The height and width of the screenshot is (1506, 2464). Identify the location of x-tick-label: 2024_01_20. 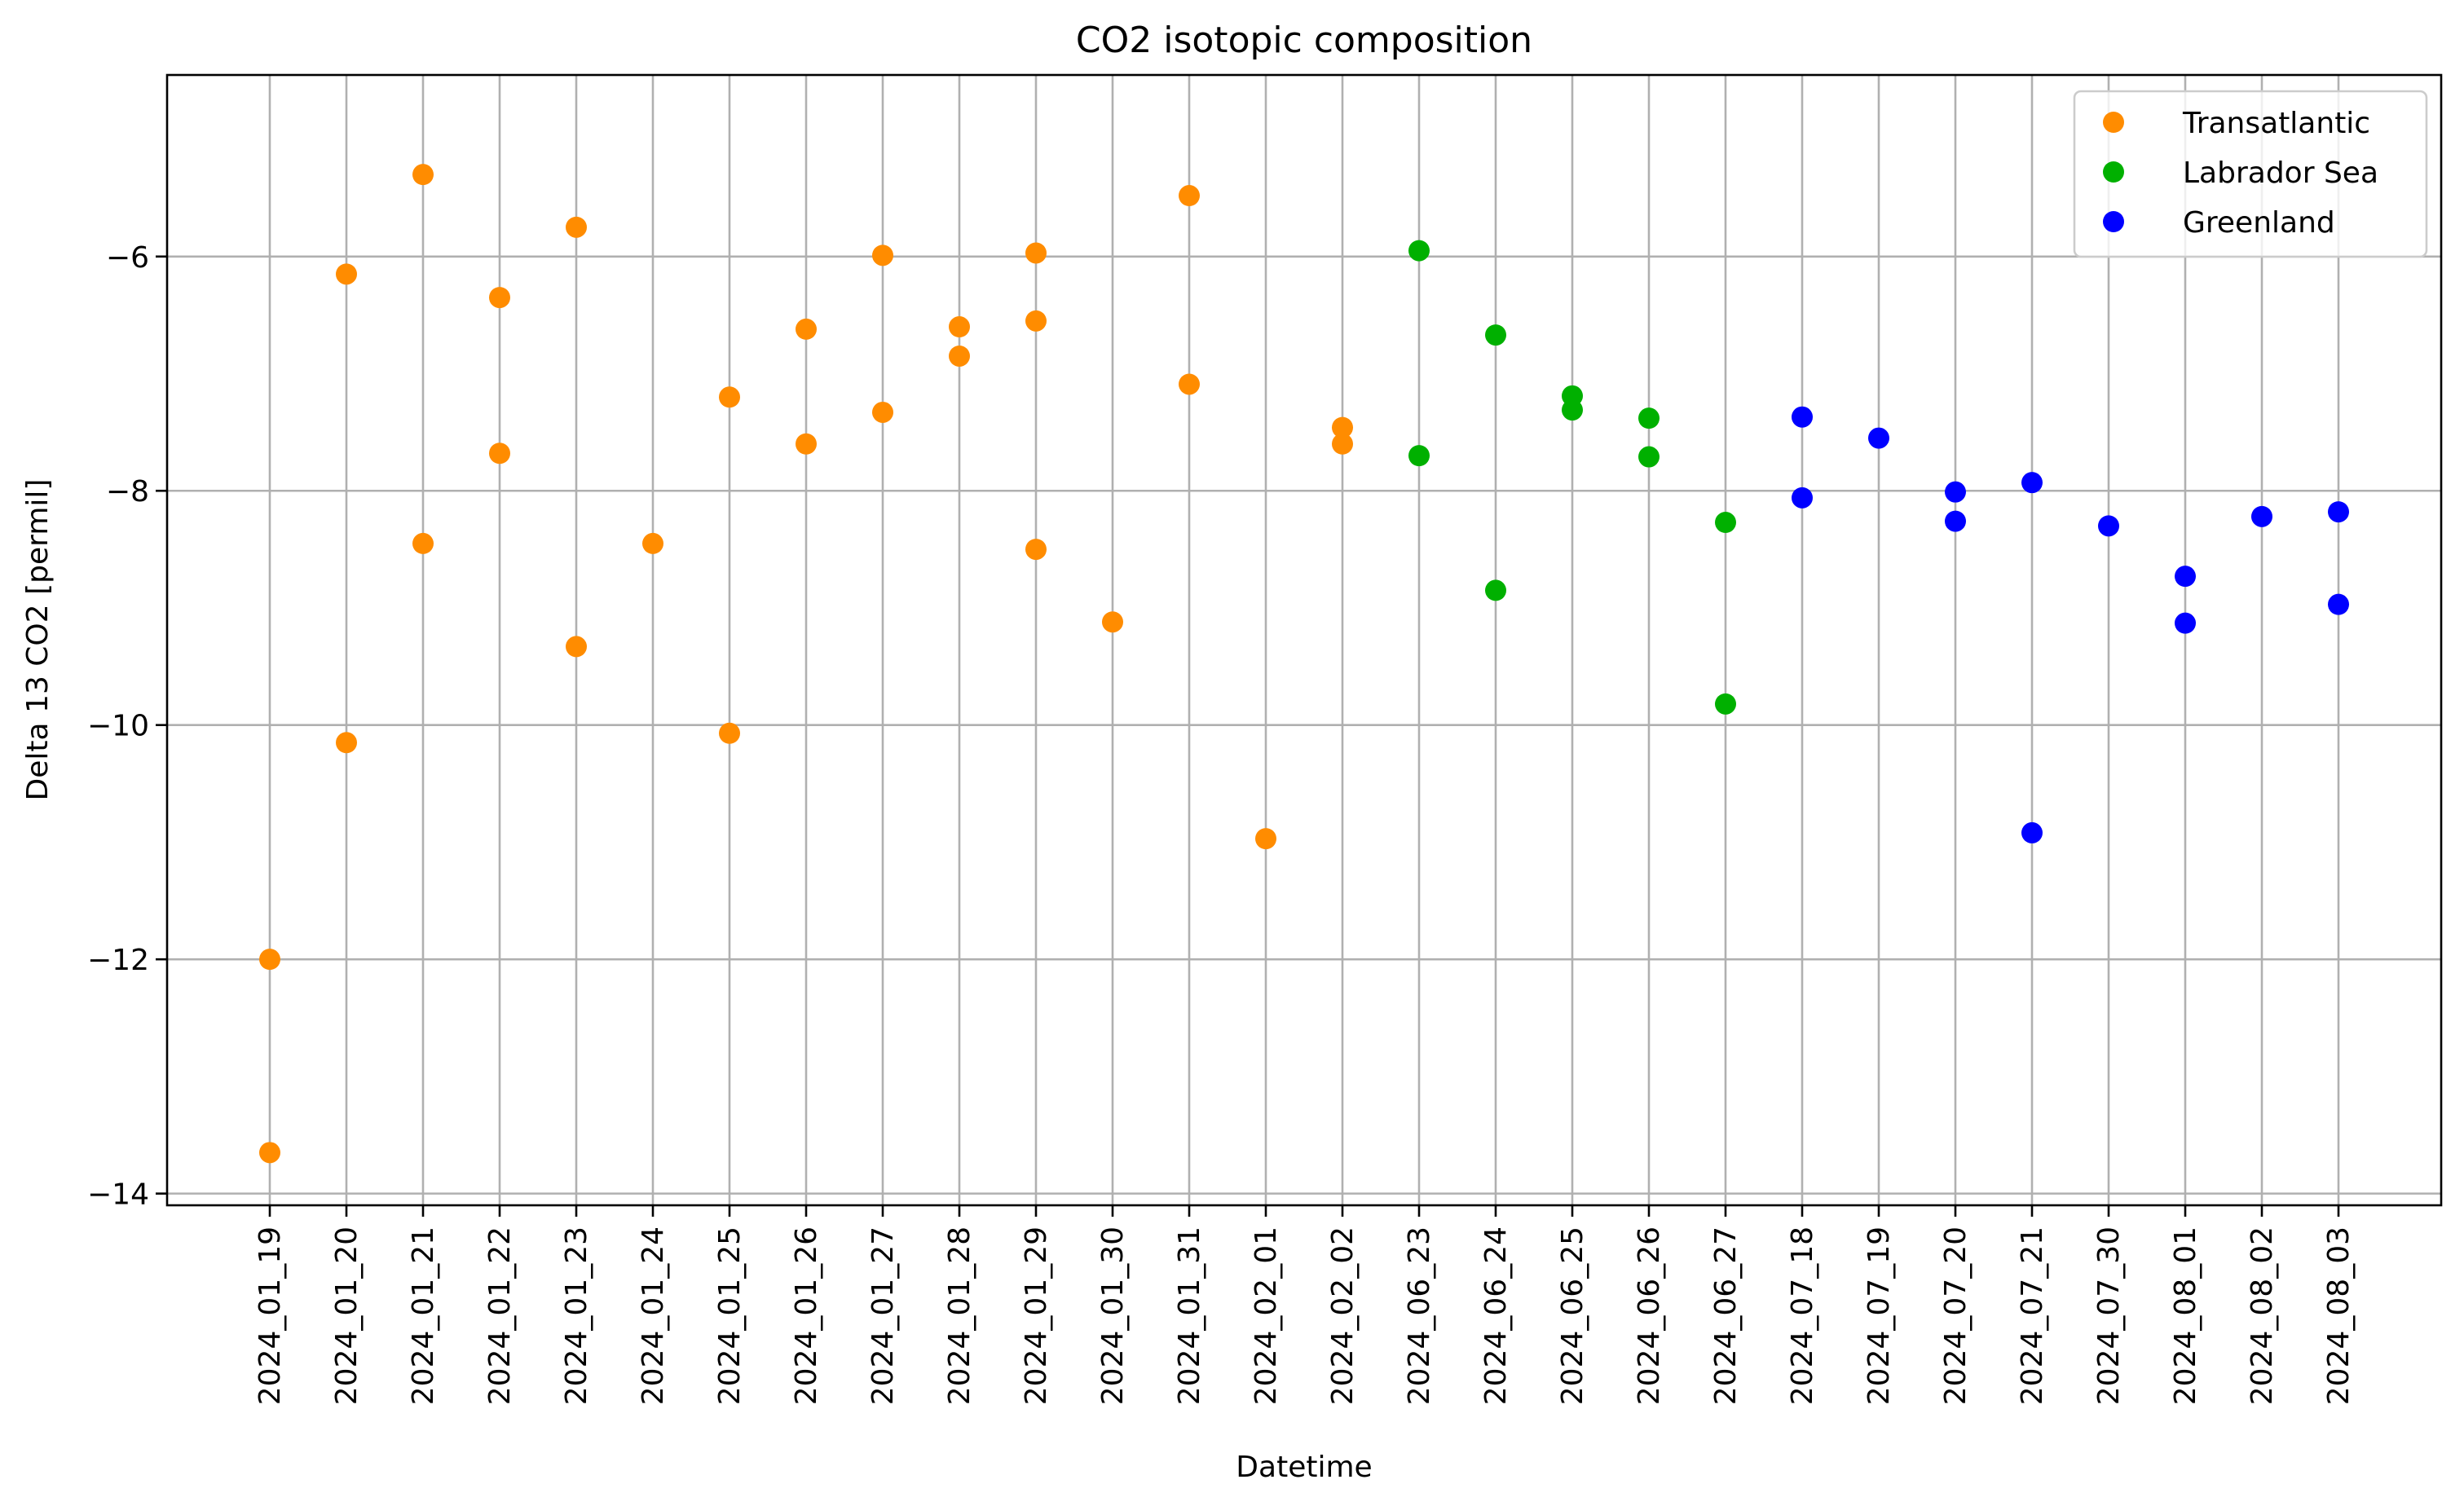
(347, 1315).